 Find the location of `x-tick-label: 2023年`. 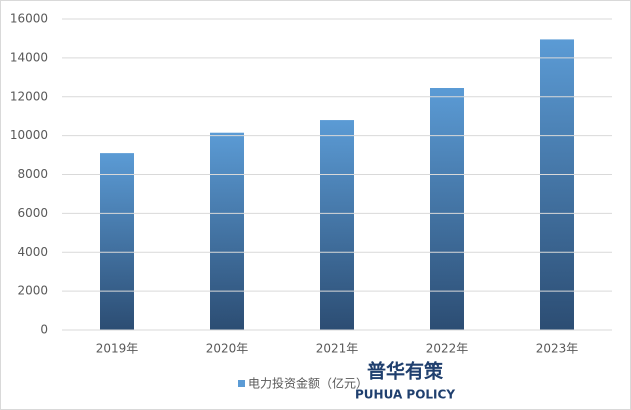

x-tick-label: 2023年 is located at coordinates (557, 349).